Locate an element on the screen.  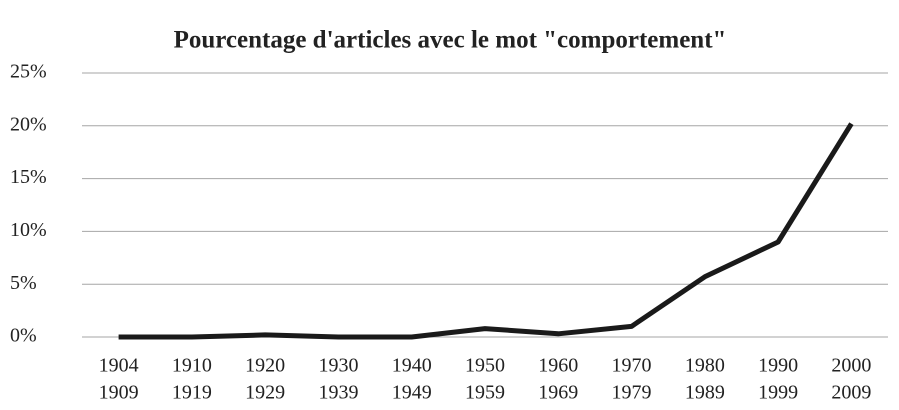
y-tick-label: 0% is located at coordinates (23, 336).